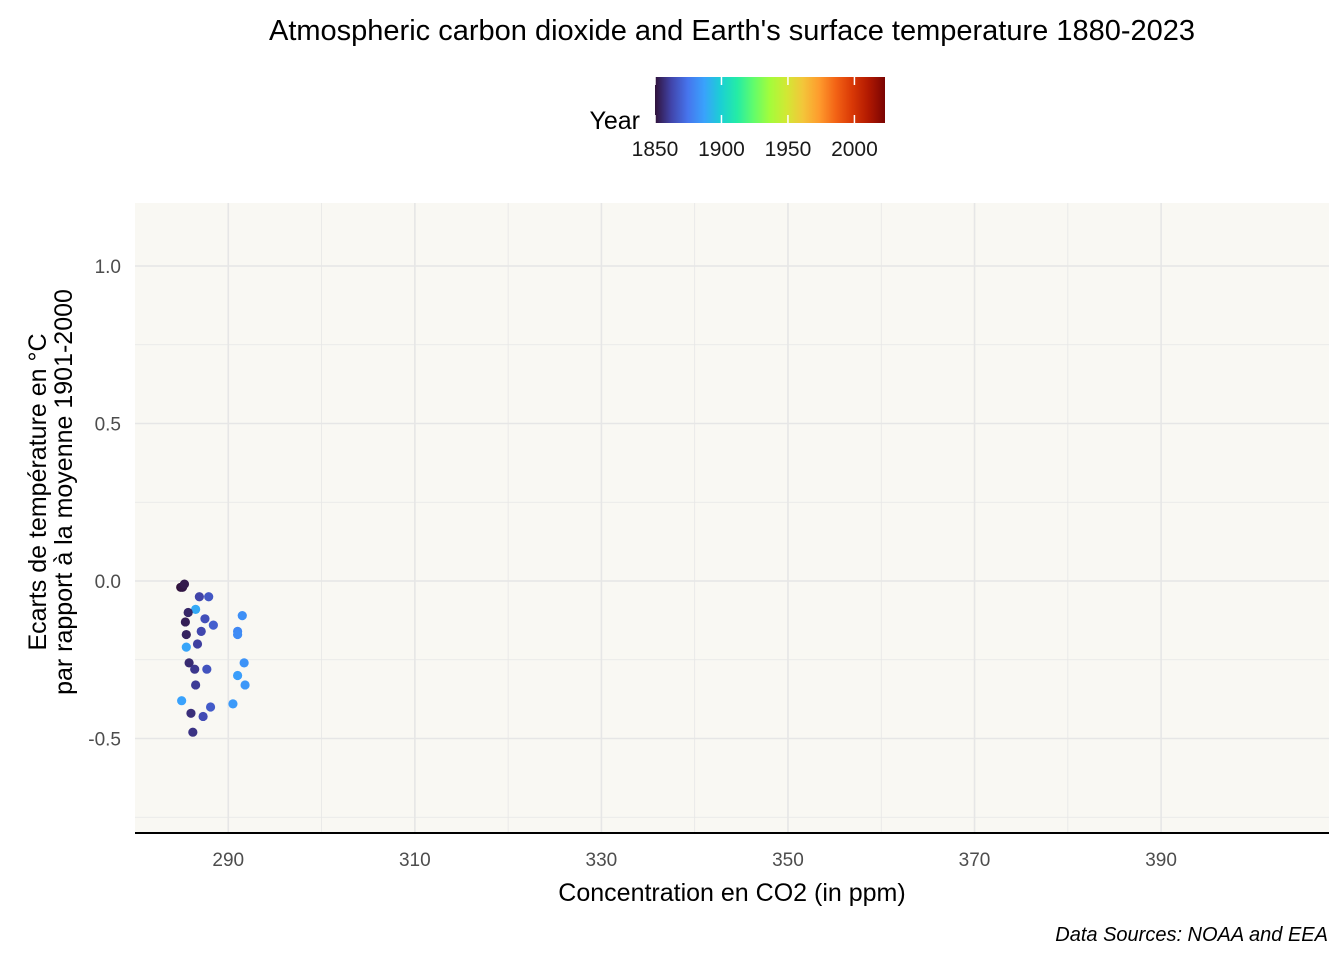 This screenshot has height=960, width=1344. I want to click on x-tick-labels: 290 310 330 350 370 390, so click(694, 860).